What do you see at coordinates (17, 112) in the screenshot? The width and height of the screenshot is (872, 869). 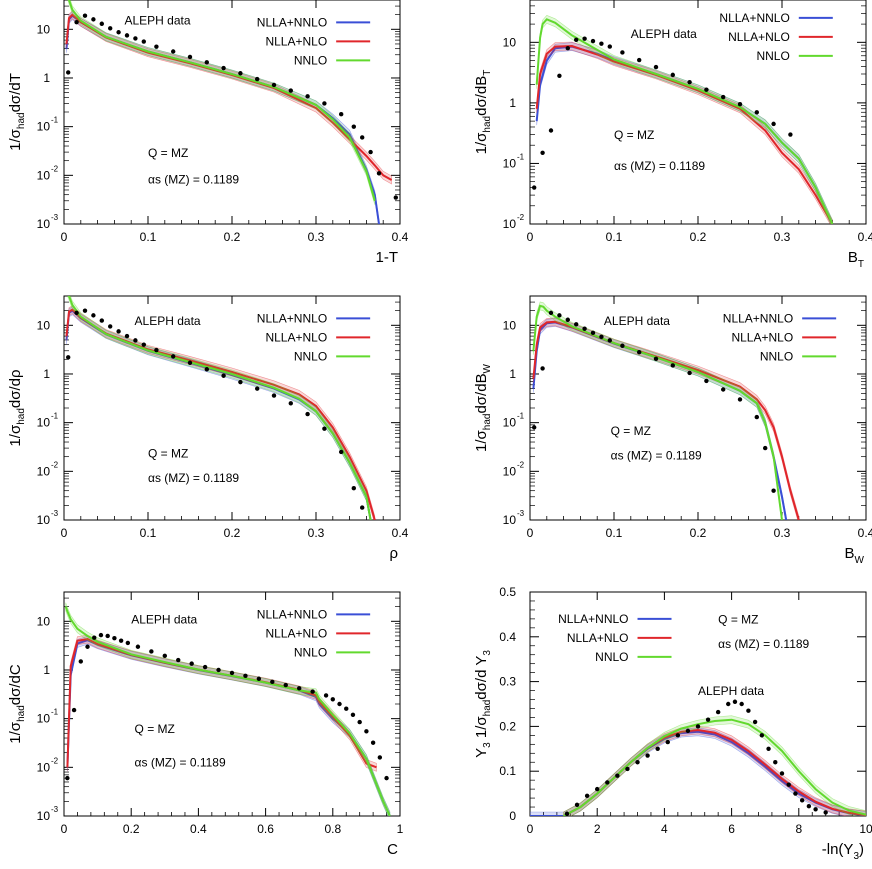 I see `y-axis-label: 1/σhaddσ/dT` at bounding box center [17, 112].